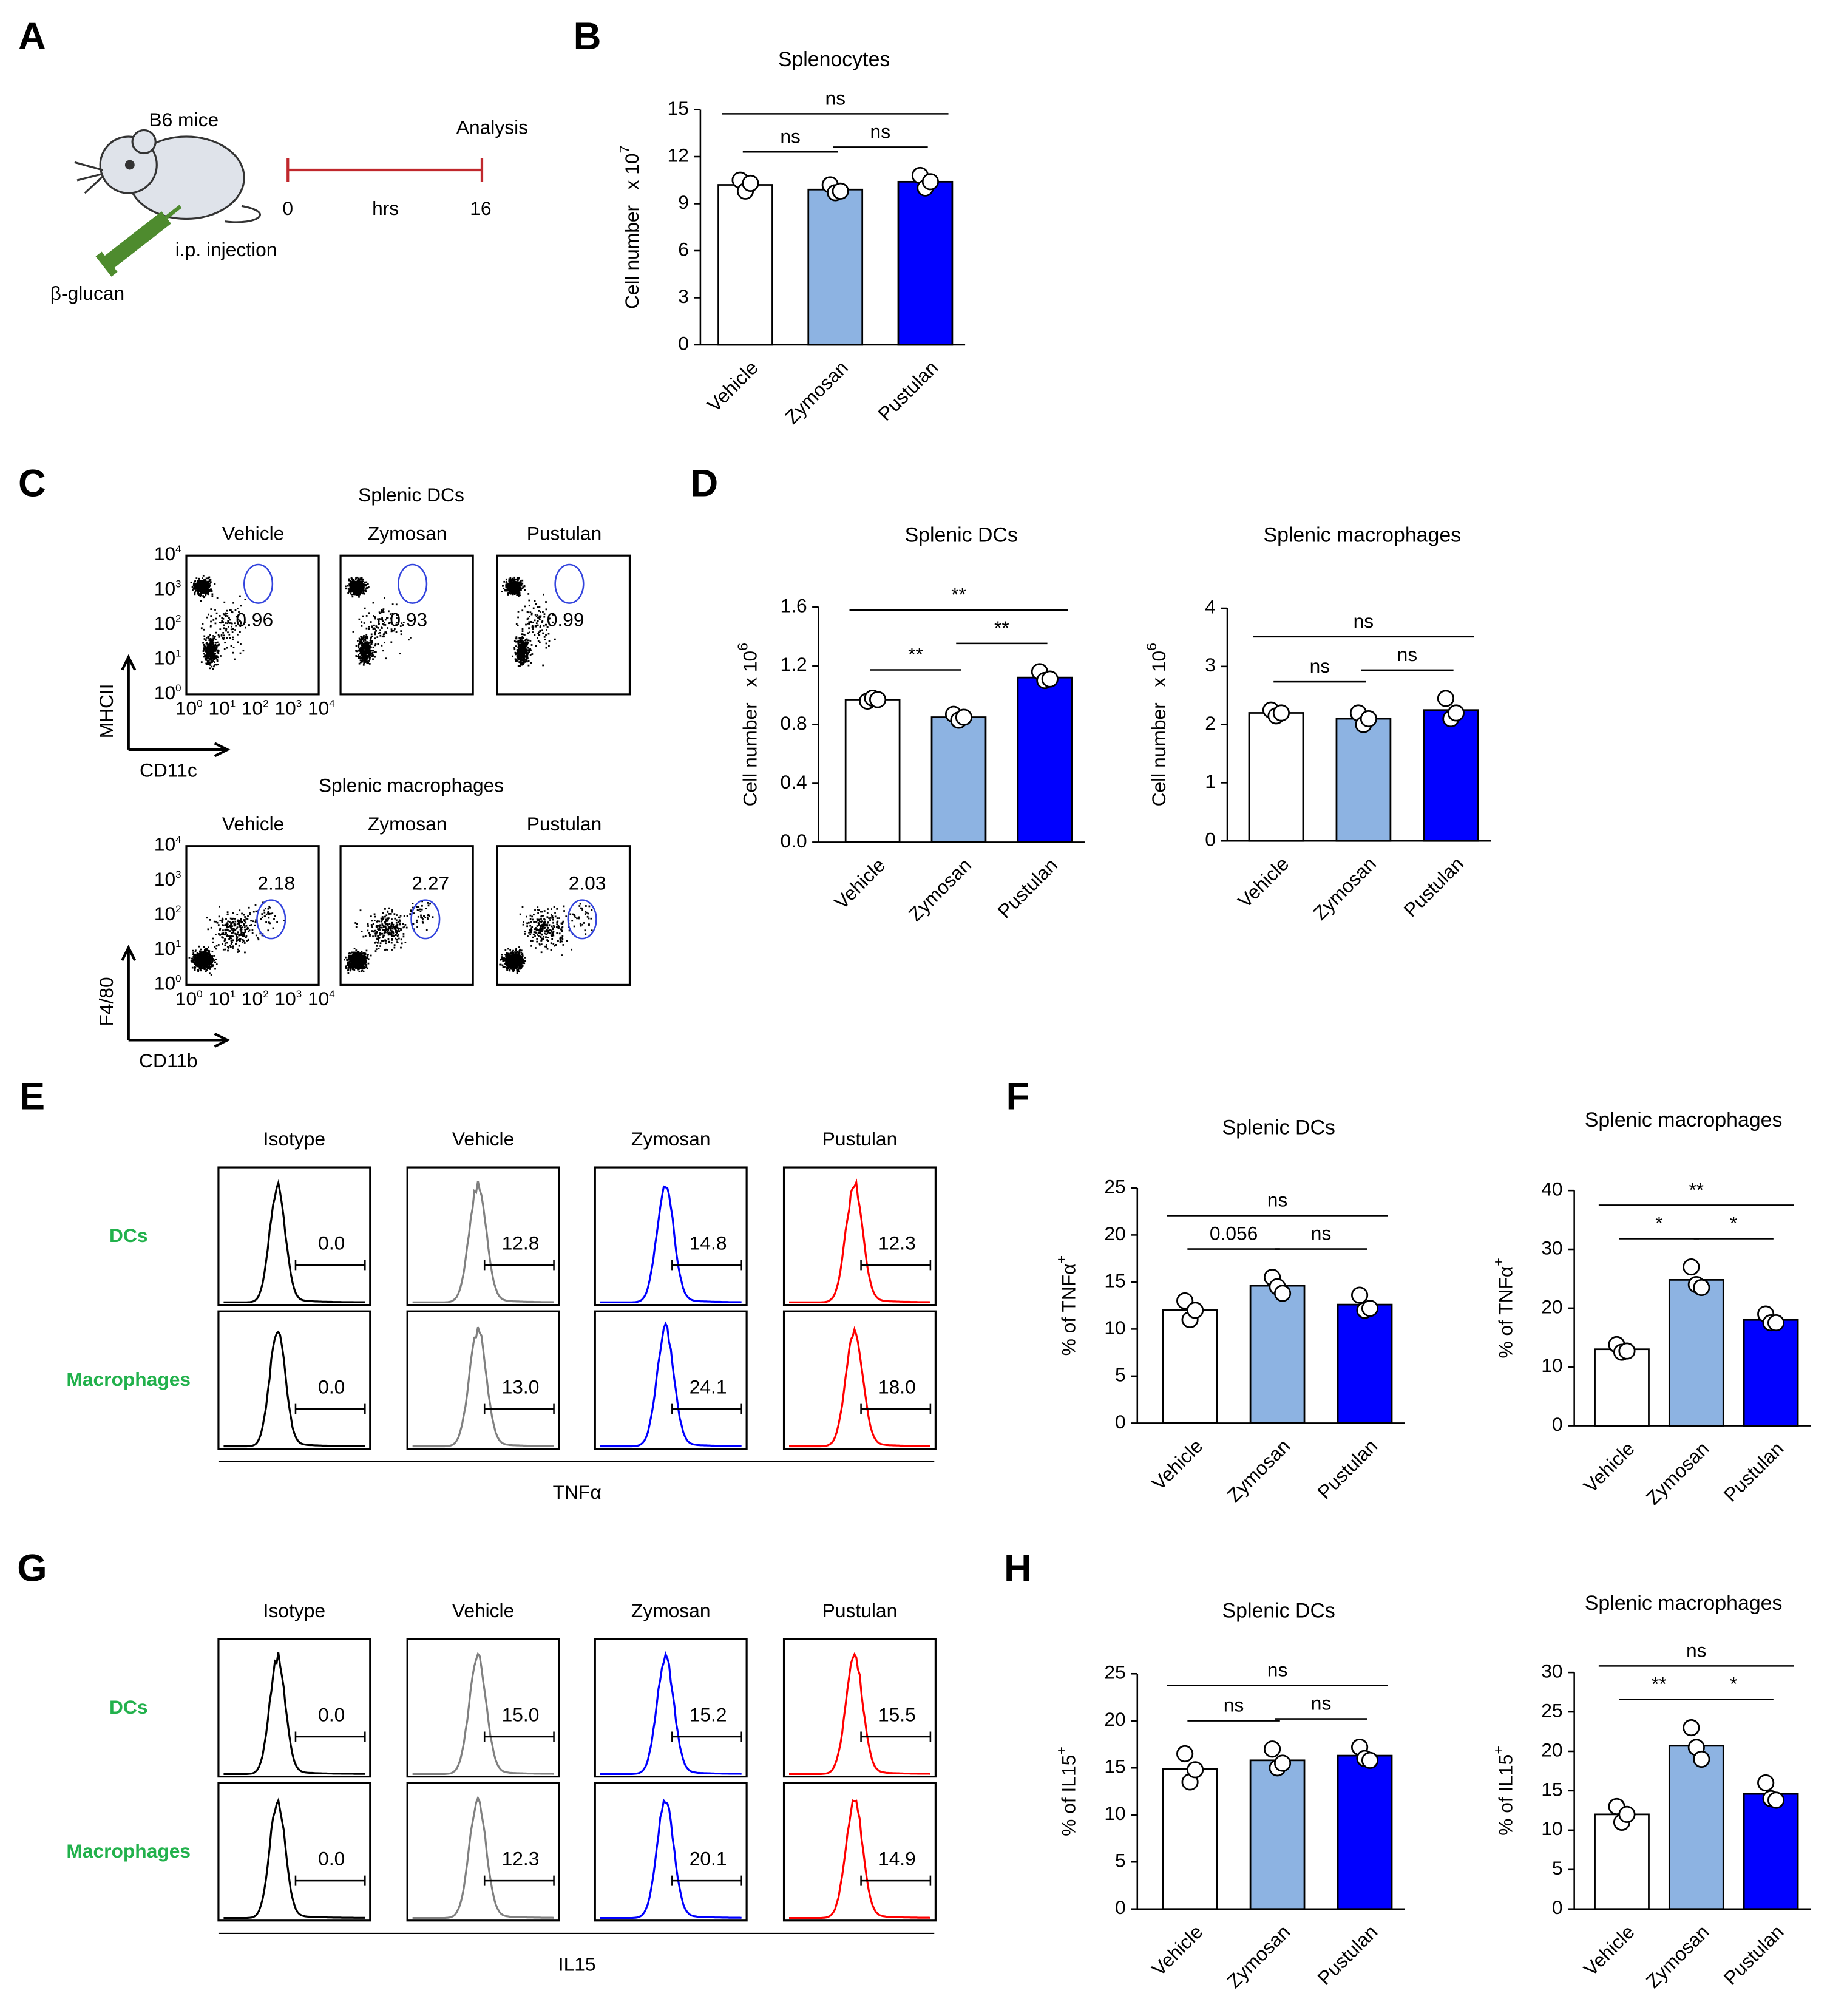 Image resolution: width=1830 pixels, height=2016 pixels. Describe the element at coordinates (1159, 754) in the screenshot. I see `y-axis-label-text: Cell number` at that location.